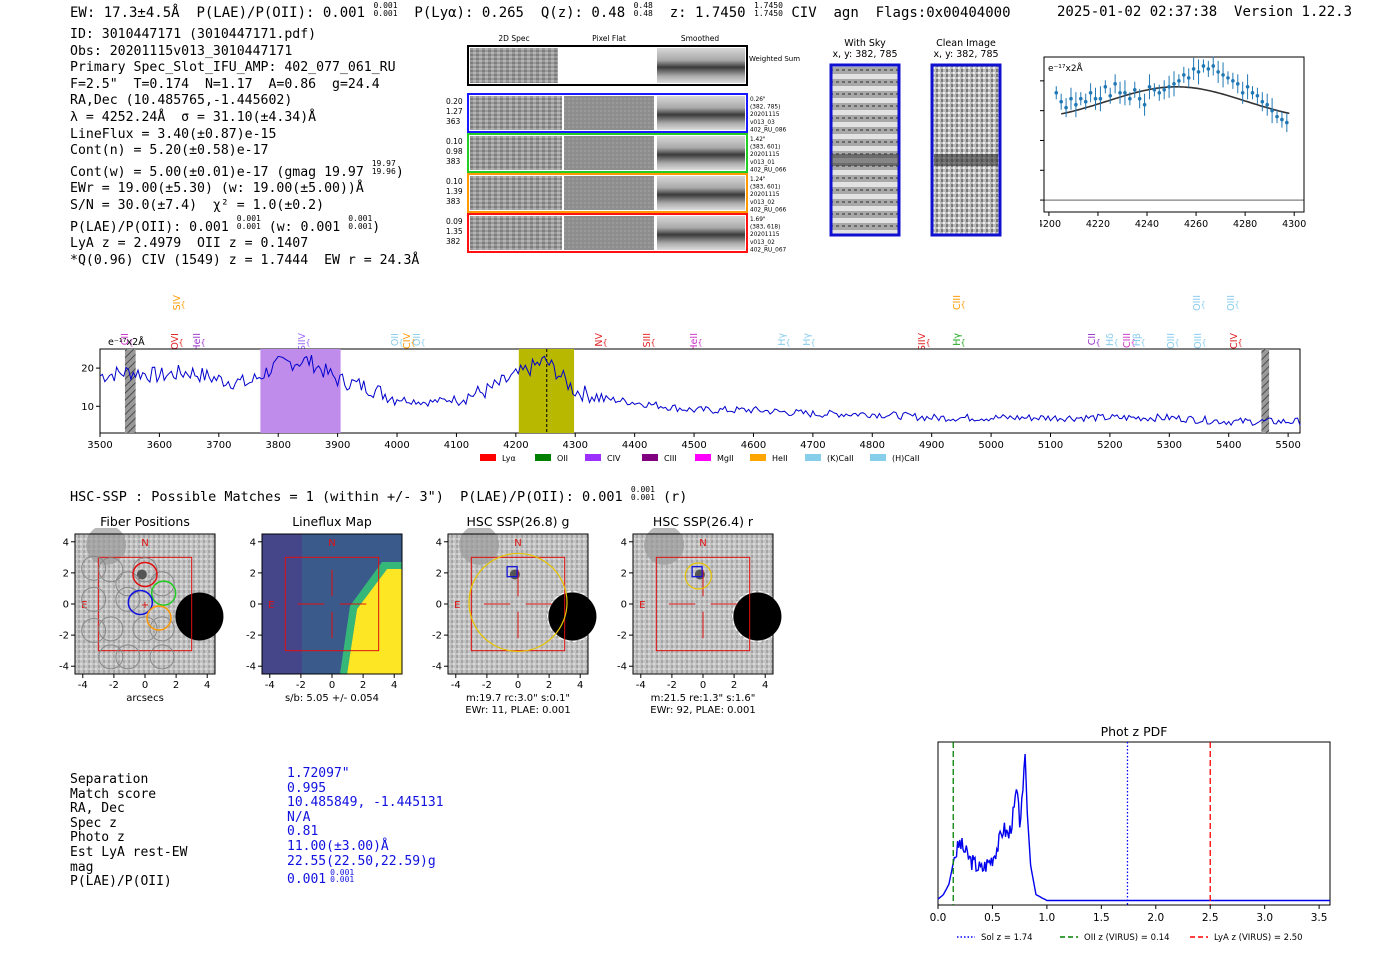 The image size is (1400, 953). Describe the element at coordinates (217, 189) in the screenshot. I see `info-ewr: EWr = 19.00(±5.30) (w: 19.00(±5.00))Å` at that location.